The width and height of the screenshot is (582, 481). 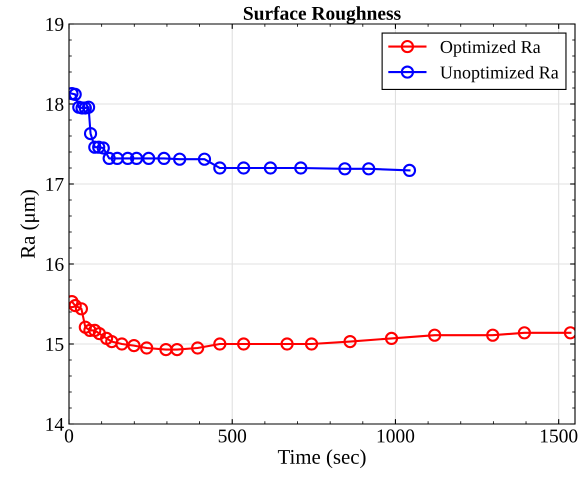 What do you see at coordinates (499, 74) in the screenshot?
I see `legend-label: Unoptimized Ra` at bounding box center [499, 74].